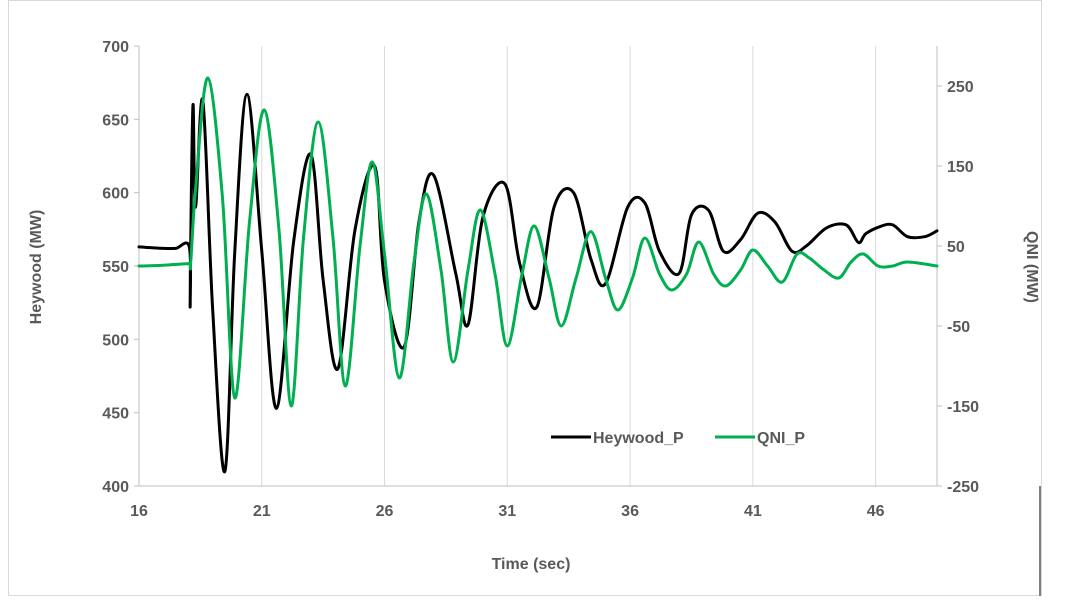 The height and width of the screenshot is (602, 1066). I want to click on y-axis-title-left: Heywood (MW), so click(36, 267).